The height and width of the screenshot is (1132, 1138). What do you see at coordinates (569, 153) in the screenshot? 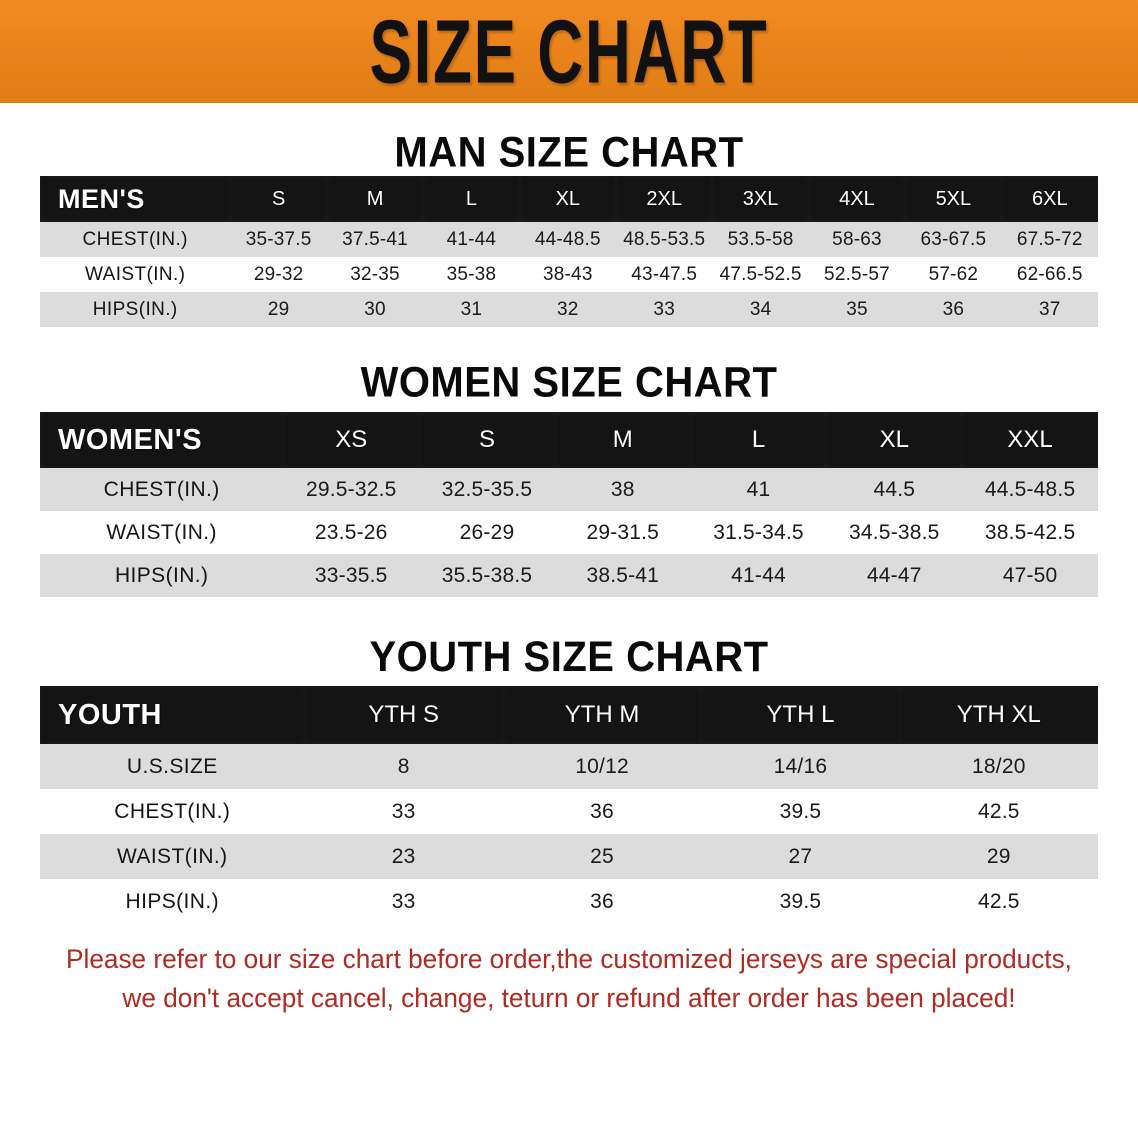
I see `man-section-title: MAN SIZE CHART` at bounding box center [569, 153].